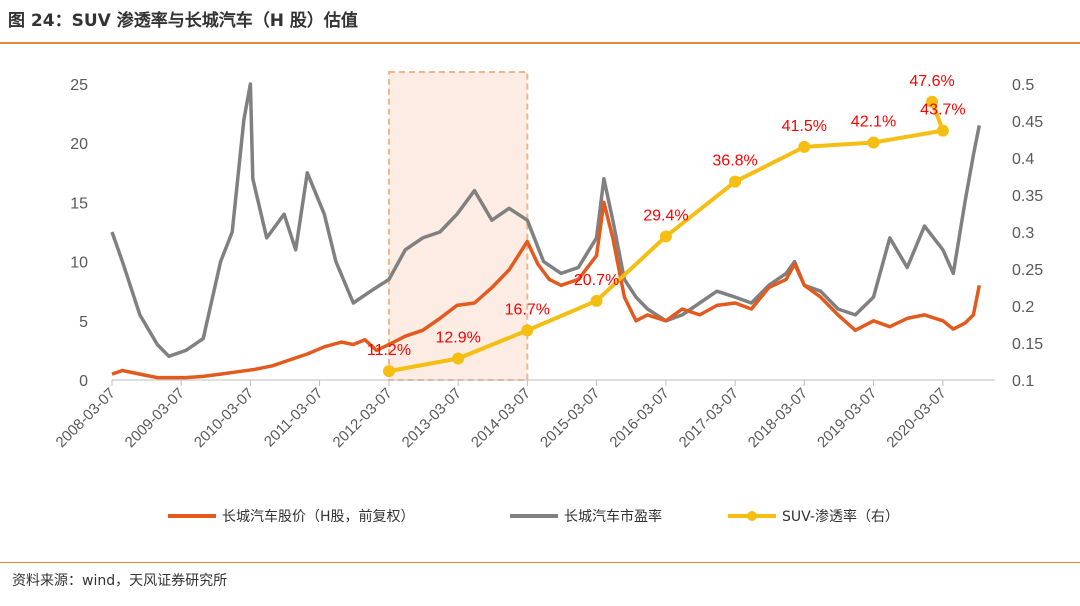 This screenshot has width=1080, height=606. I want to click on y-left-tick-label: 15, so click(79, 203).